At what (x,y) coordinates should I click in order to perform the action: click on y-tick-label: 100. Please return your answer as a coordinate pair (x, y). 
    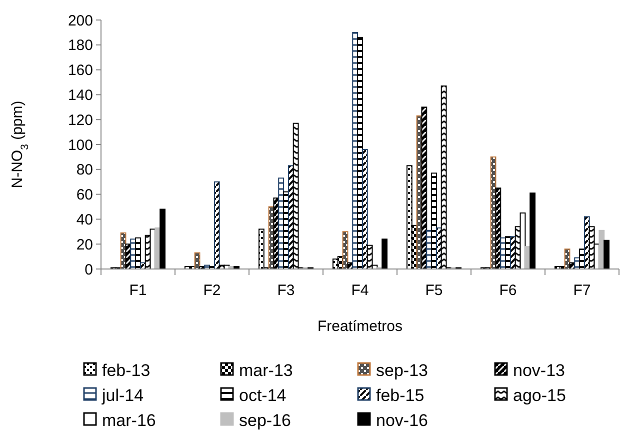
    Looking at the image, I should click on (80, 145).